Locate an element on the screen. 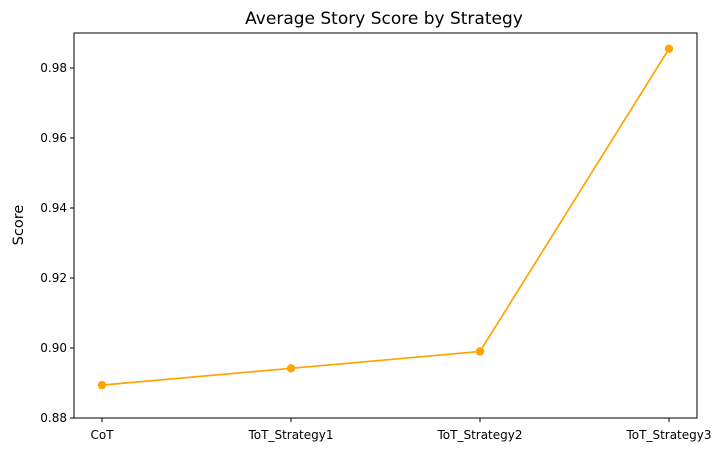  y-axis-label: Score is located at coordinates (19, 225).